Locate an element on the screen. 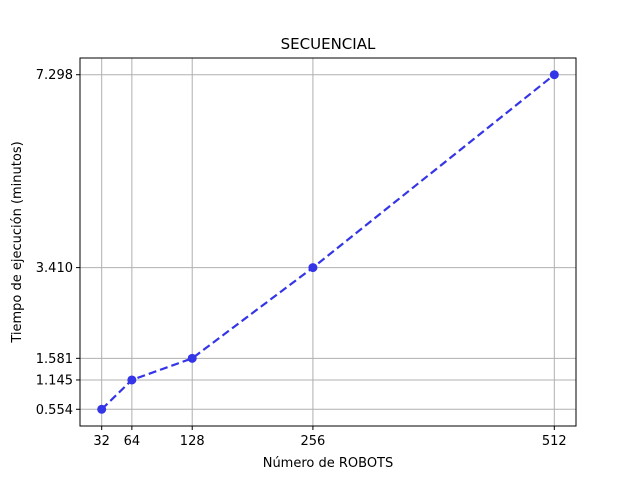  x-tick-label: 256 is located at coordinates (312, 441).